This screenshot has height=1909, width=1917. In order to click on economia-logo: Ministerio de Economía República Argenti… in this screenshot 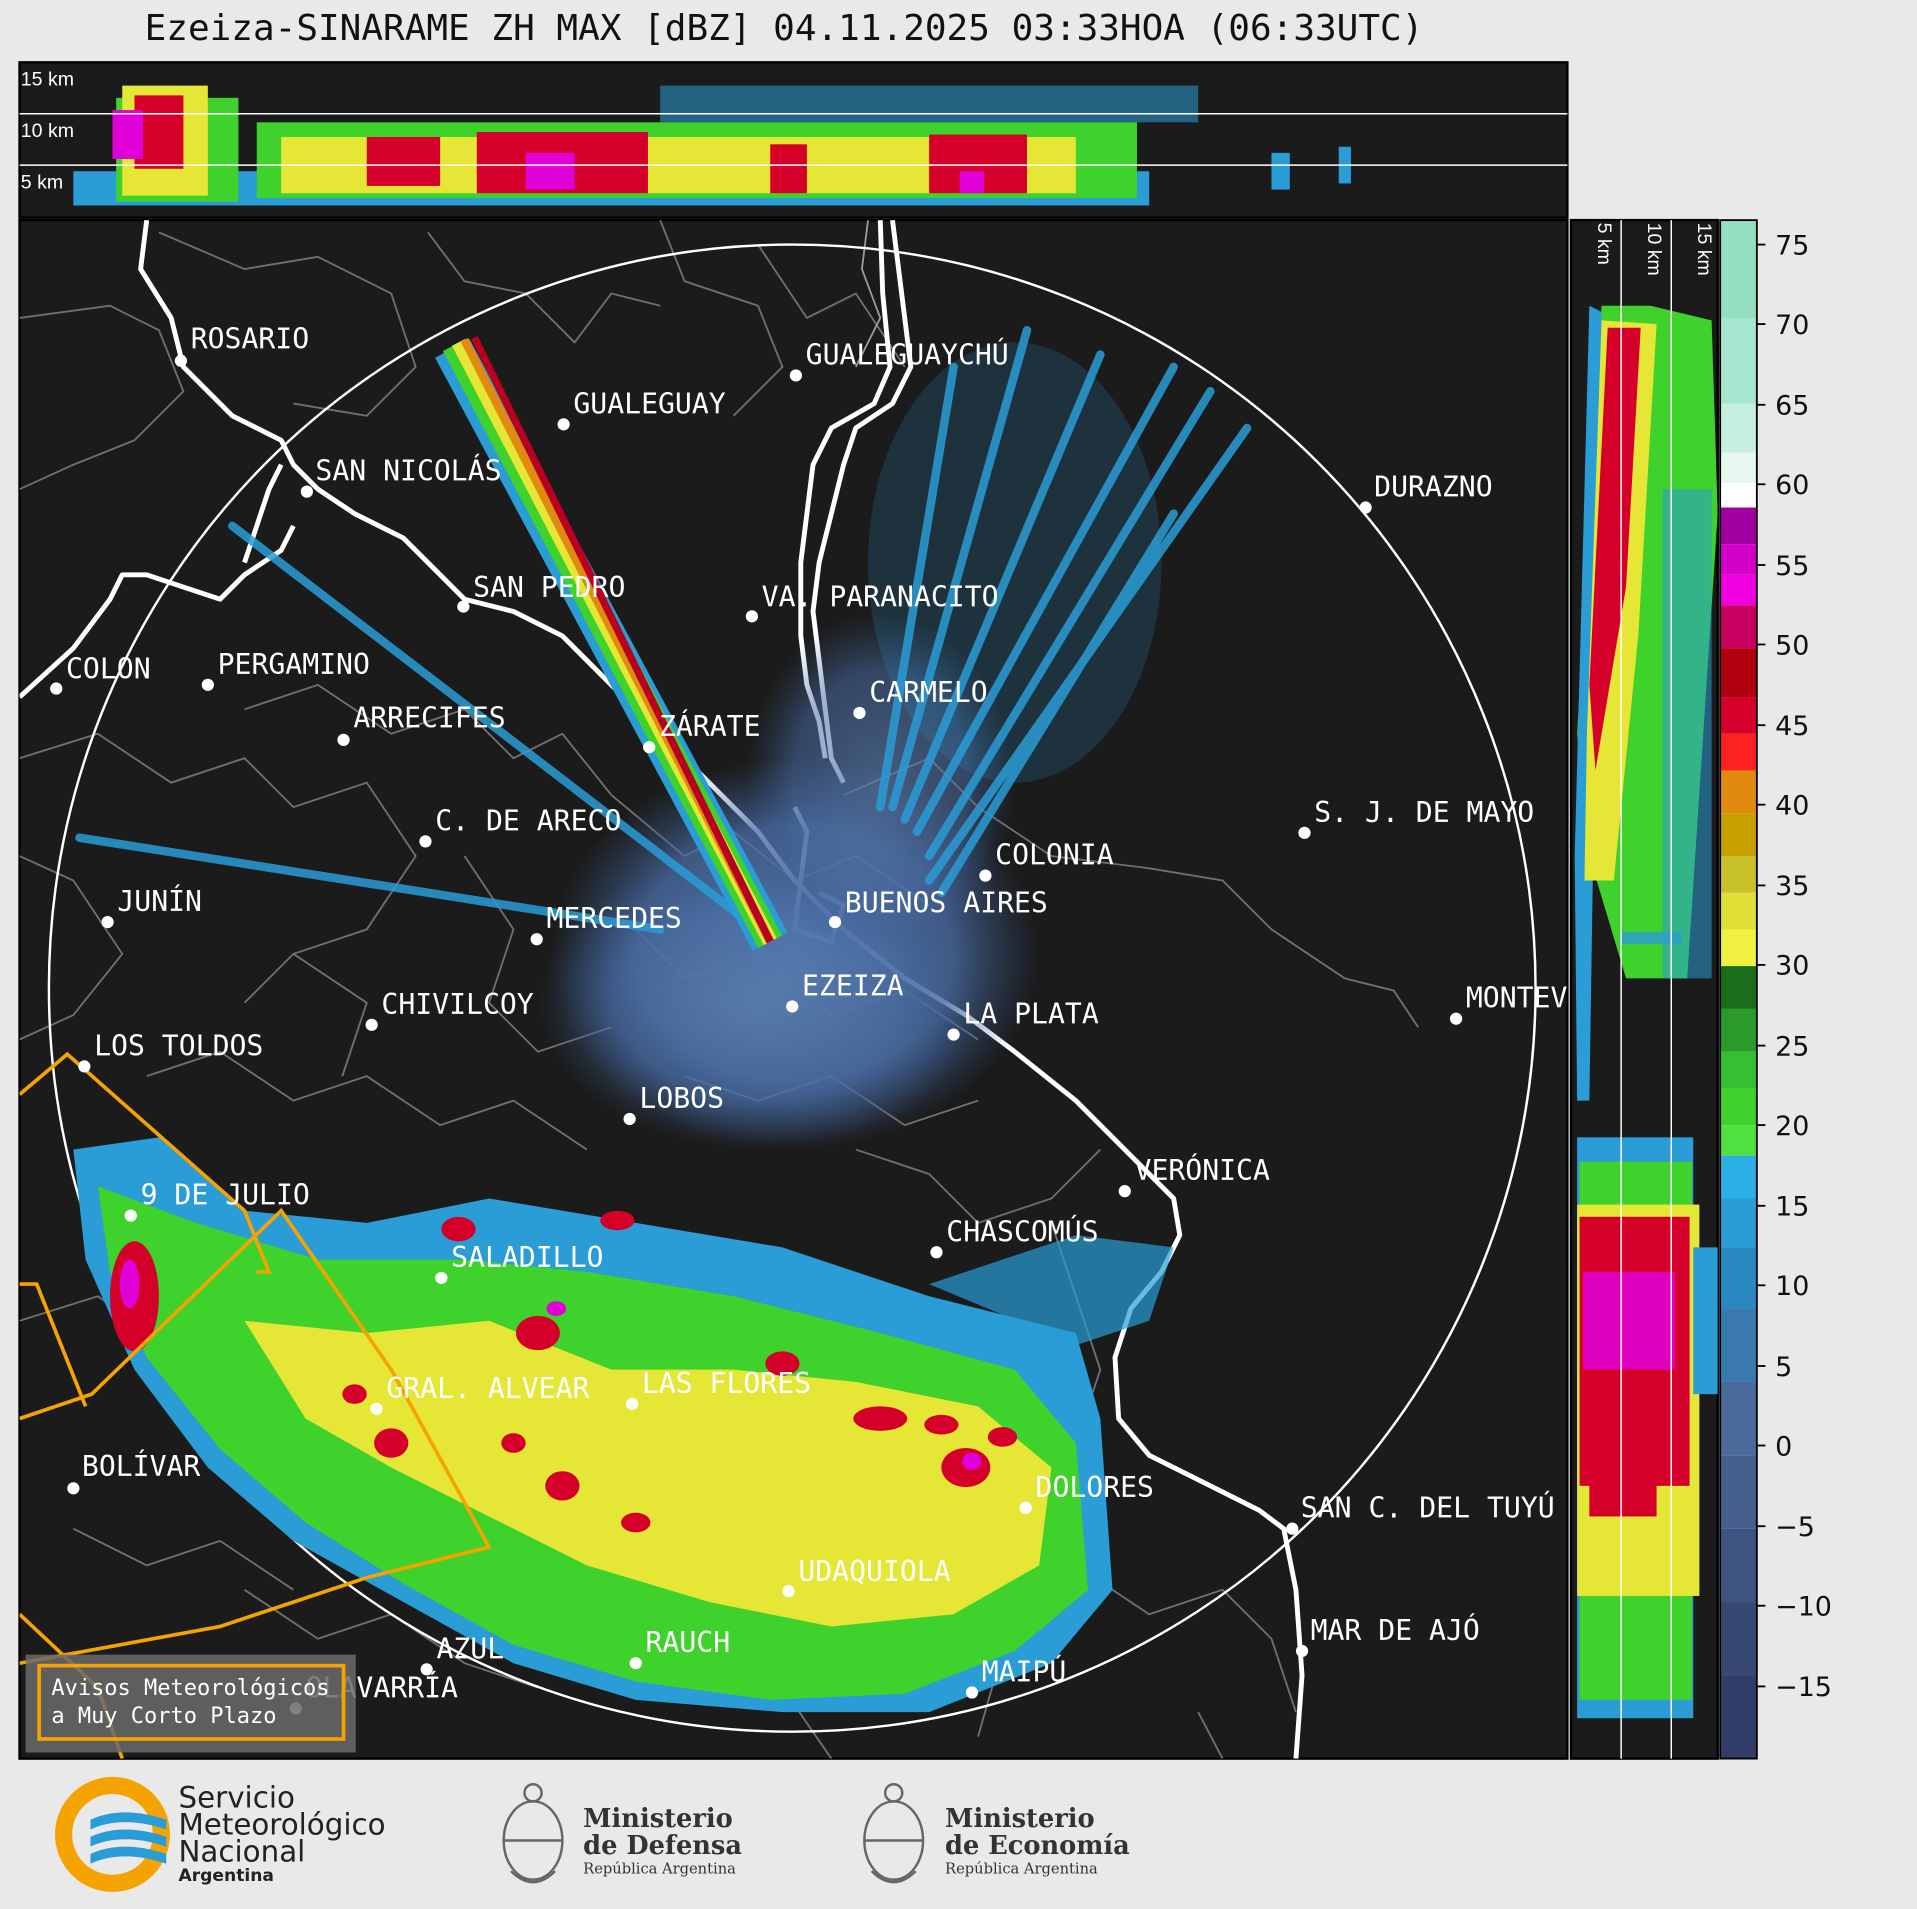, I will do `click(996, 1833)`.